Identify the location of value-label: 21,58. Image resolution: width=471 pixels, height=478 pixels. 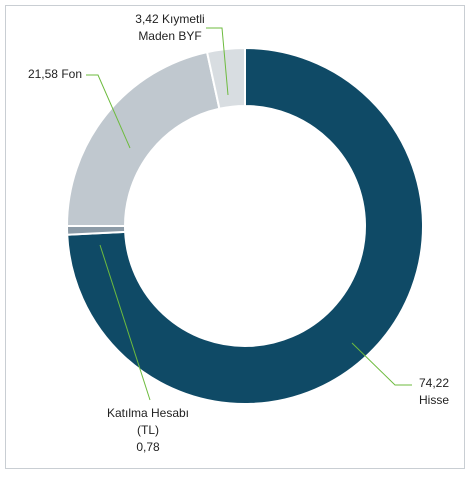
(42, 74).